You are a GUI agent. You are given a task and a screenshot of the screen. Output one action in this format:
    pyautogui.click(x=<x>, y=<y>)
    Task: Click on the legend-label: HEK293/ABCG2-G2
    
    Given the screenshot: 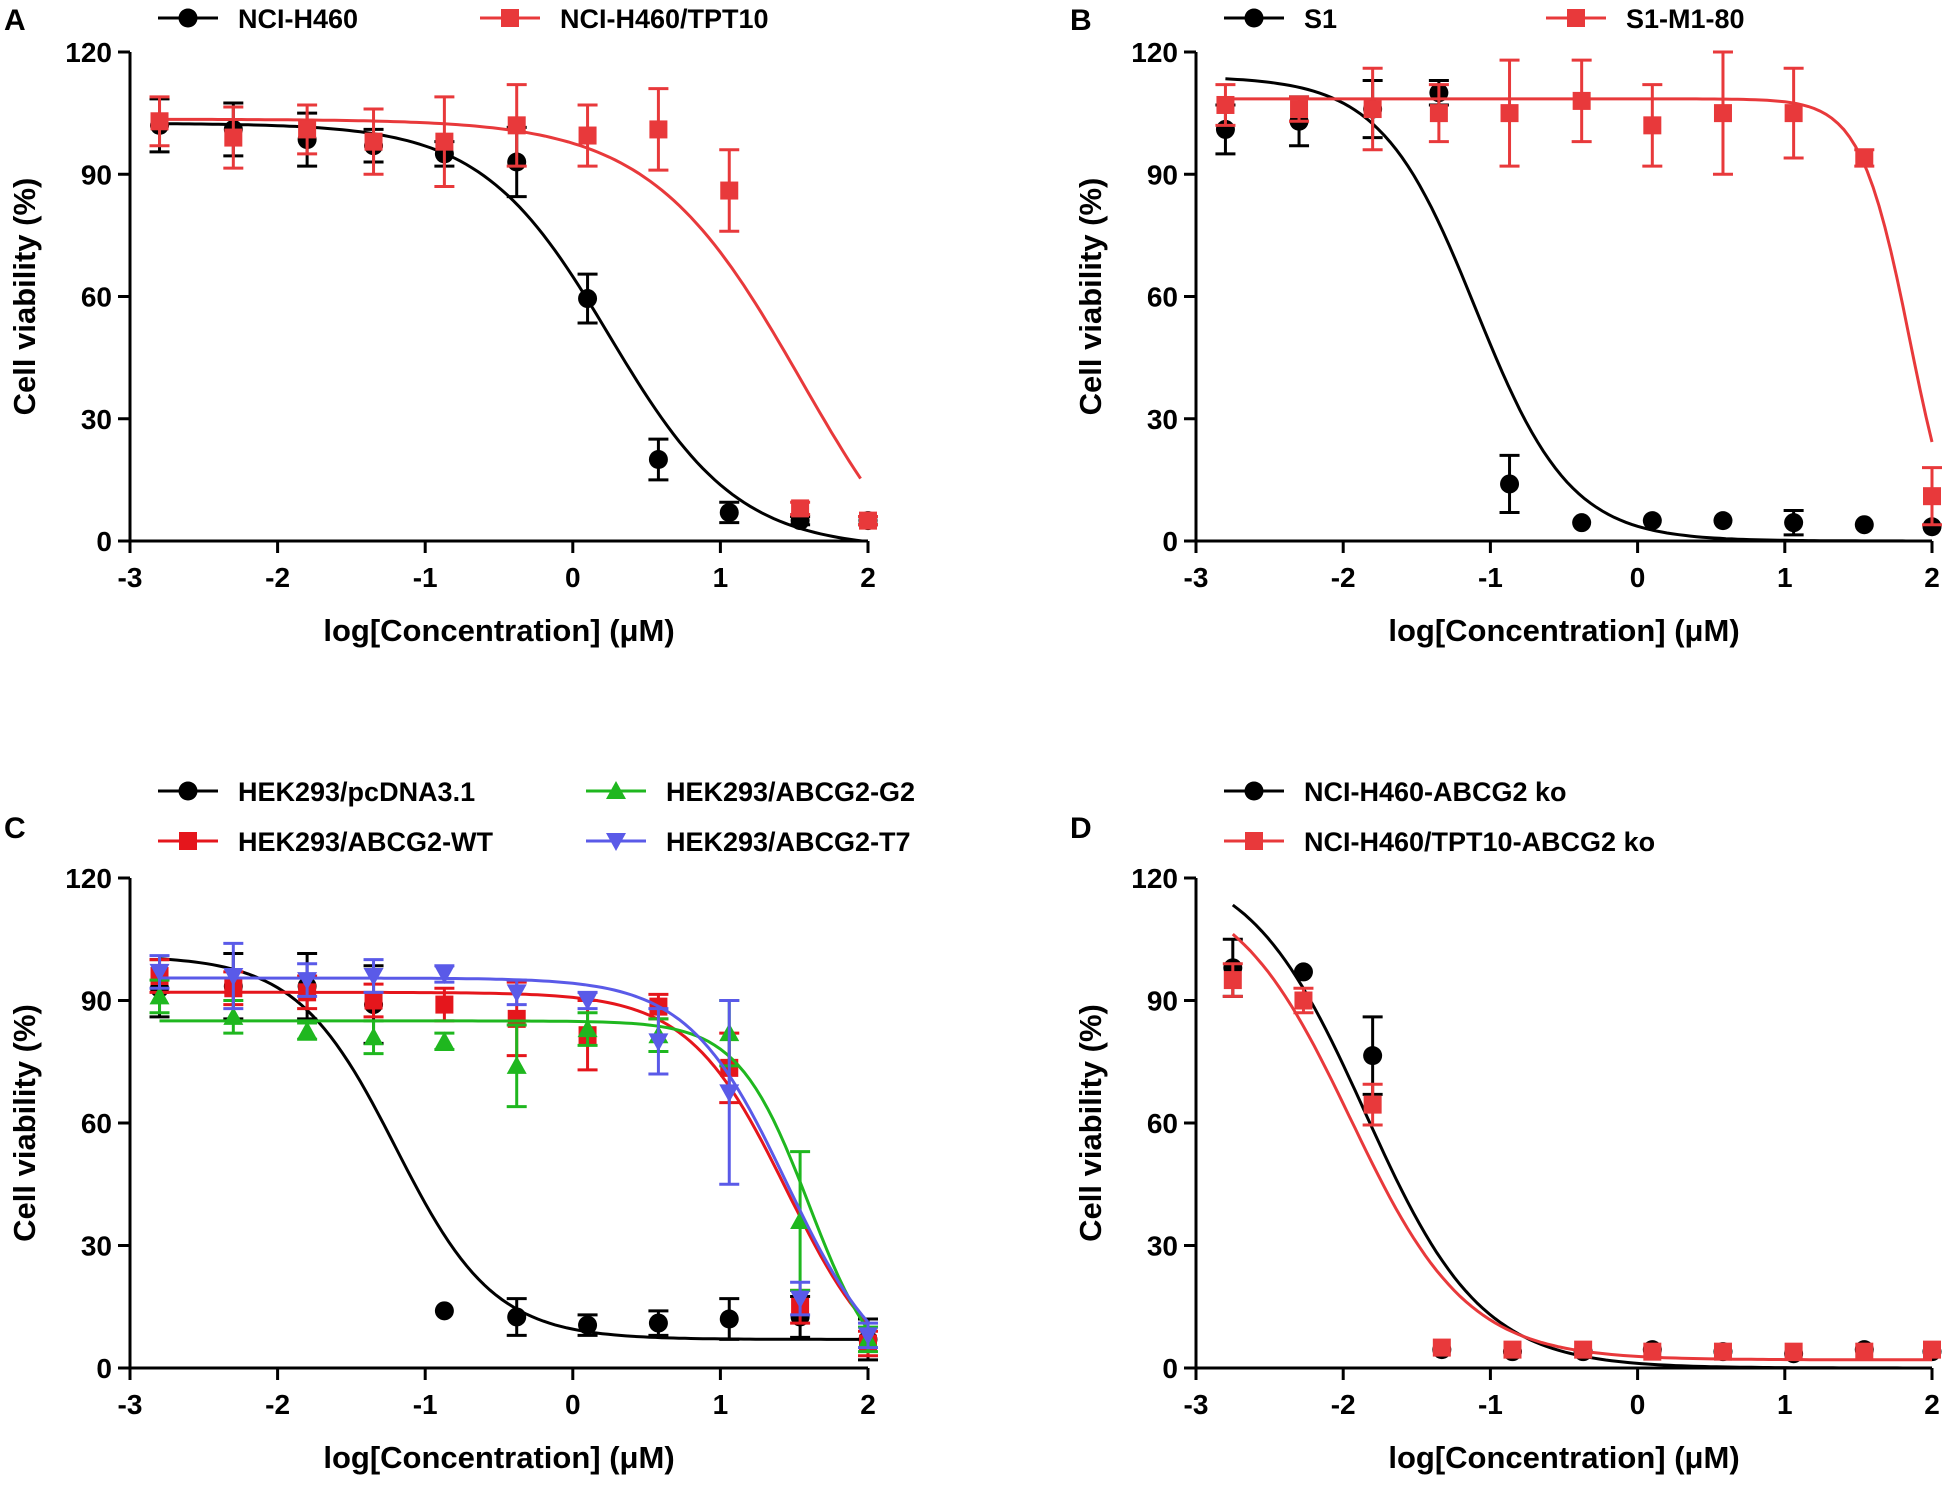 What is the action you would take?
    pyautogui.click(x=790, y=792)
    